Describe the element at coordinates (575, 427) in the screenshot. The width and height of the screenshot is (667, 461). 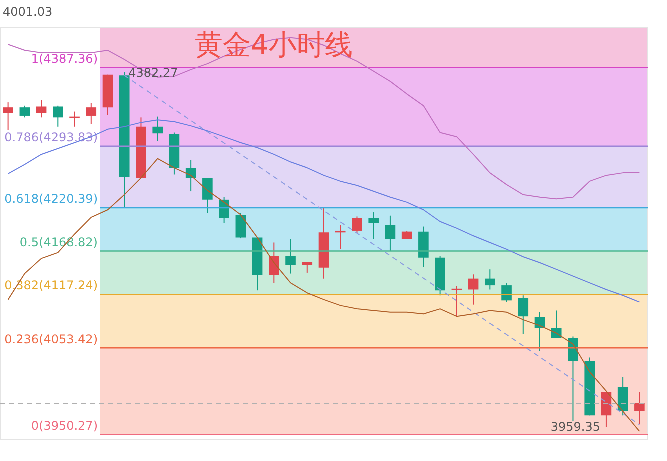
I see `annotation: 3959.35` at that location.